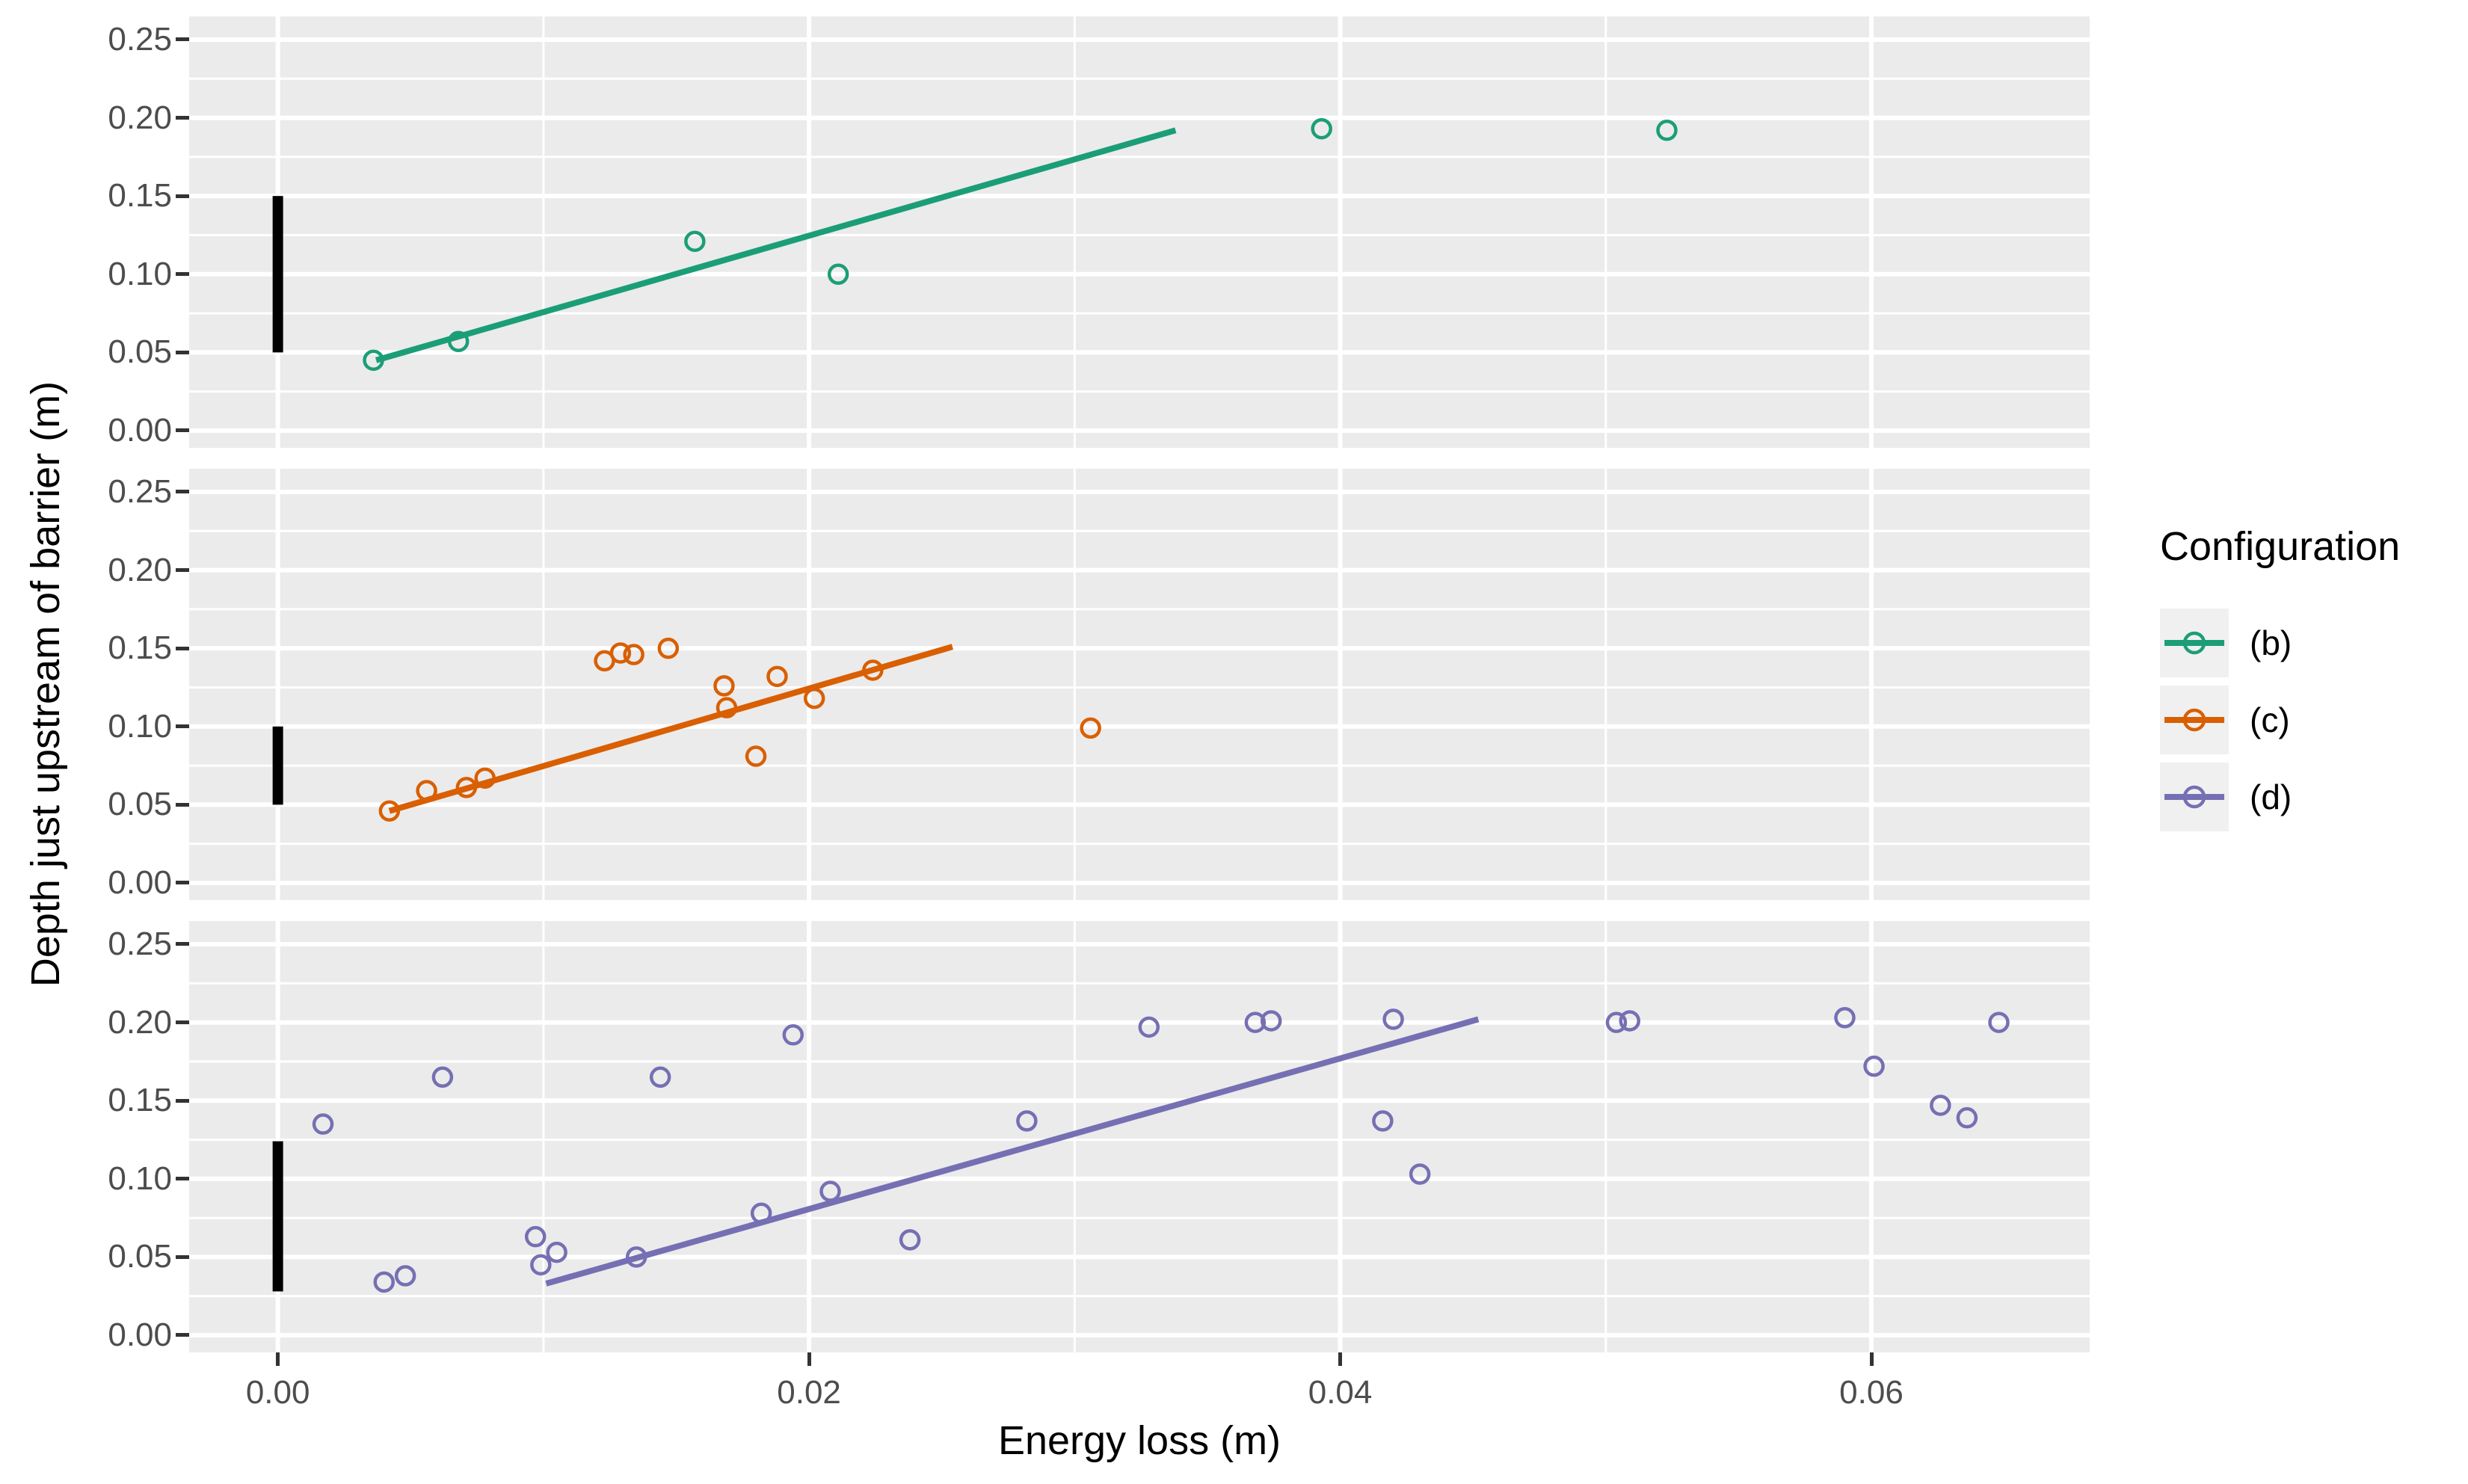  I want to click on x-axis-tick-label: 0.04, so click(1340, 1392).